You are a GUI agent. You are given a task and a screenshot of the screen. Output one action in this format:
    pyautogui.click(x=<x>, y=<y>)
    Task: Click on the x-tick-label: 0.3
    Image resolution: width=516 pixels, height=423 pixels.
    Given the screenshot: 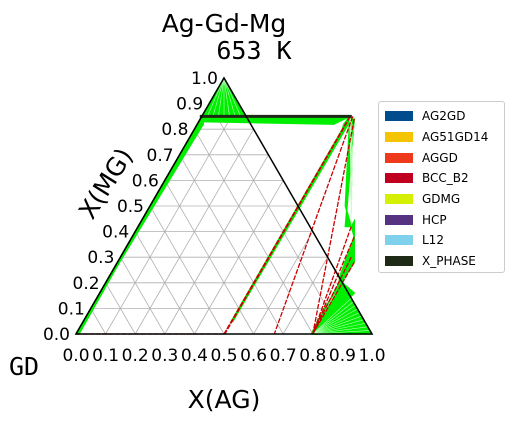 What is the action you would take?
    pyautogui.click(x=164, y=356)
    